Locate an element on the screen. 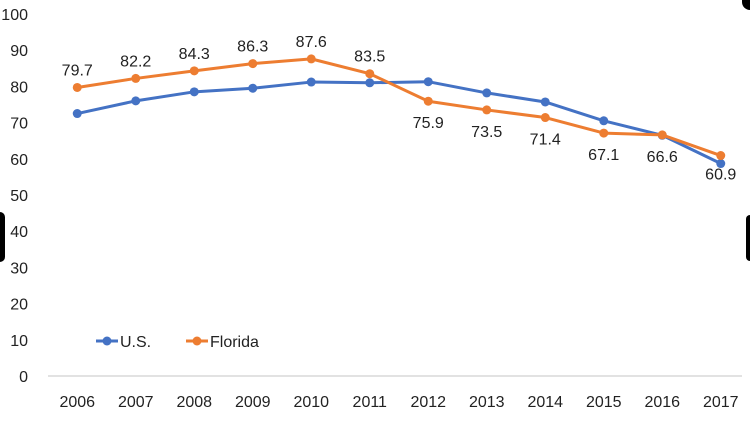  x-tick-label: 2015 is located at coordinates (604, 402).